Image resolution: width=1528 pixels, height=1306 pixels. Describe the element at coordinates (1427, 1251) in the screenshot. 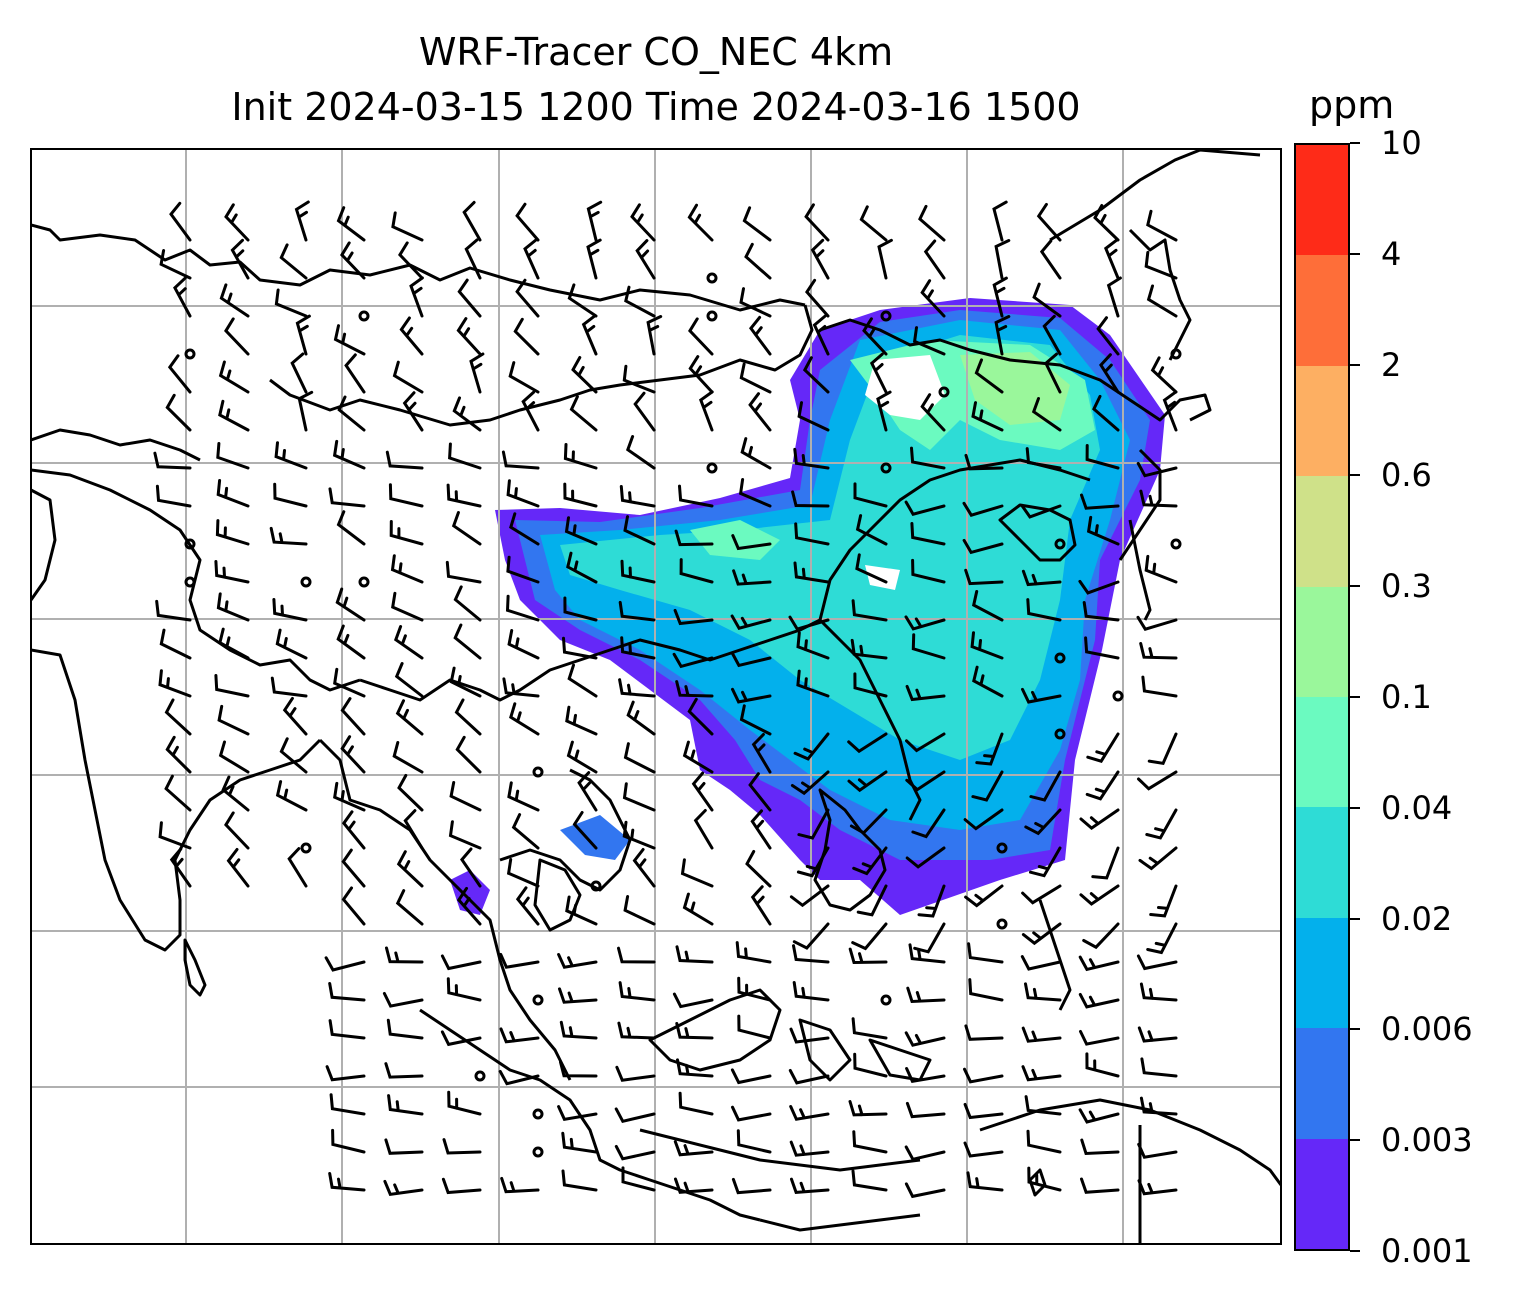

I see `colorbar-tick-label: 0.001` at that location.